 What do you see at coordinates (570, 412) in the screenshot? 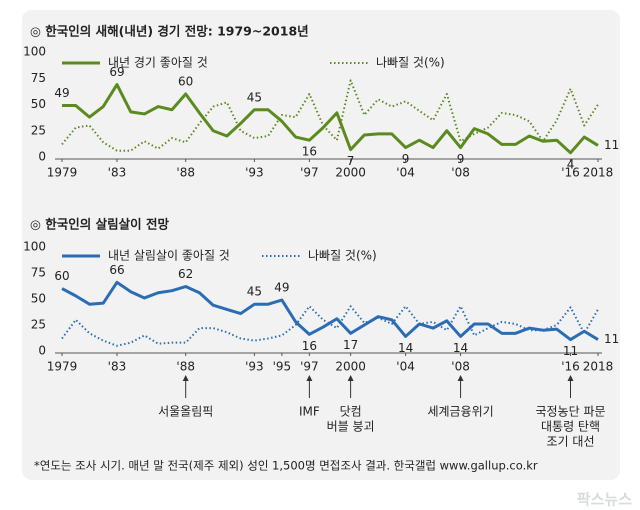
I see `annotation: 국정농단 파문` at bounding box center [570, 412].